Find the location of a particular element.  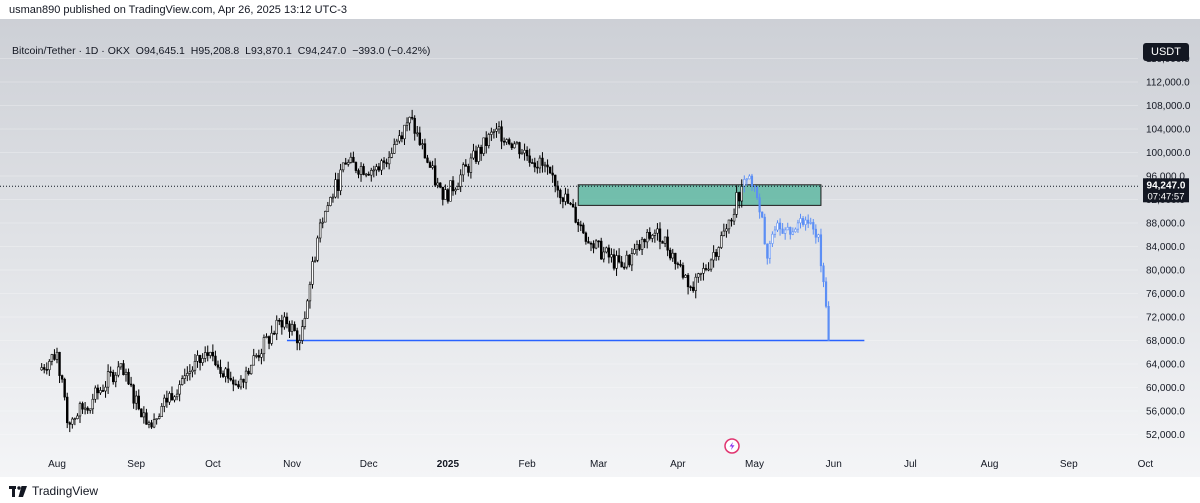

lightning-icon is located at coordinates (732, 446).